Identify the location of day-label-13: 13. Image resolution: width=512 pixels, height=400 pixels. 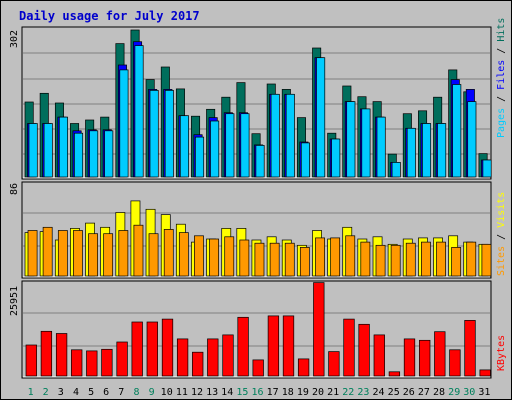
(212, 392).